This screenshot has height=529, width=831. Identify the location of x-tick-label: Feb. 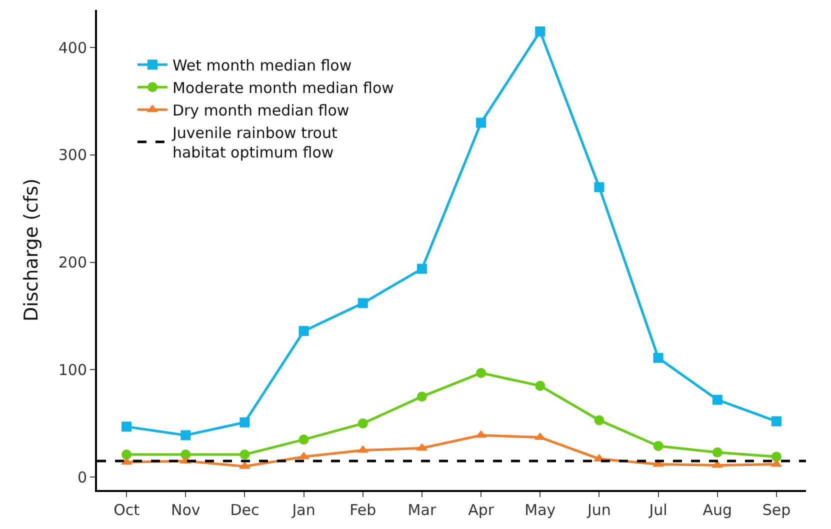
(363, 510).